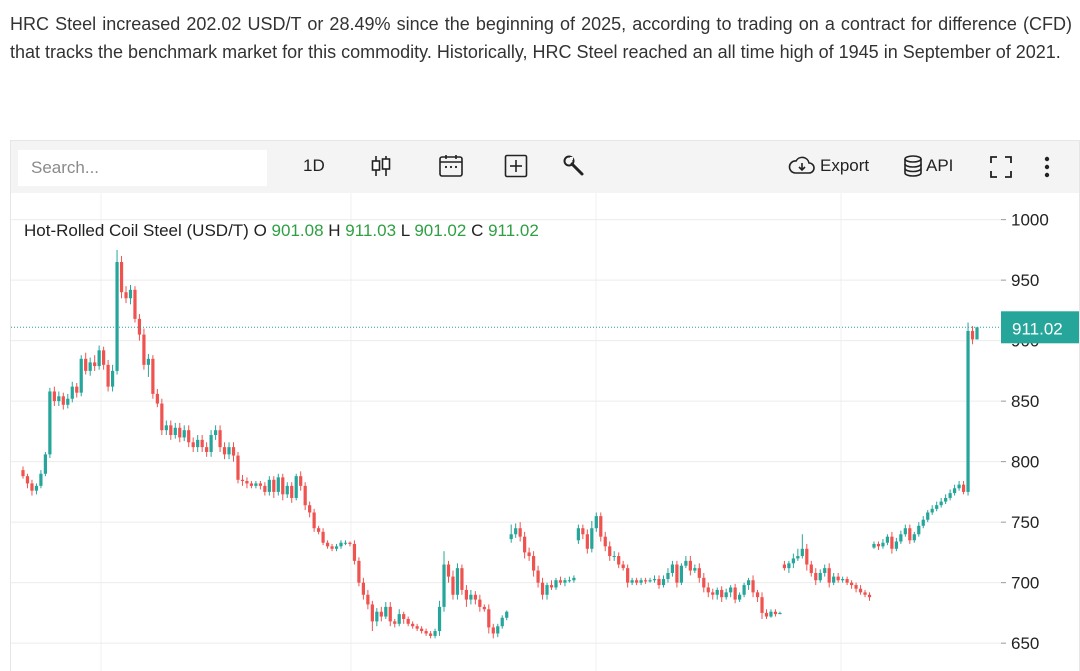  Describe the element at coordinates (142, 168) in the screenshot. I see `search-input` at that location.